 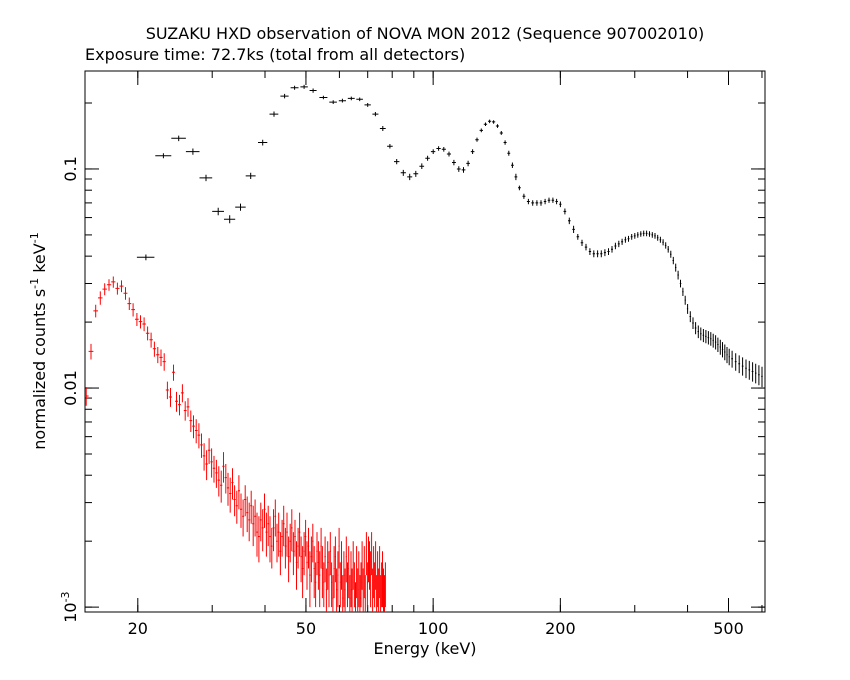 I want to click on x-tick-label: 100, so click(x=433, y=628).